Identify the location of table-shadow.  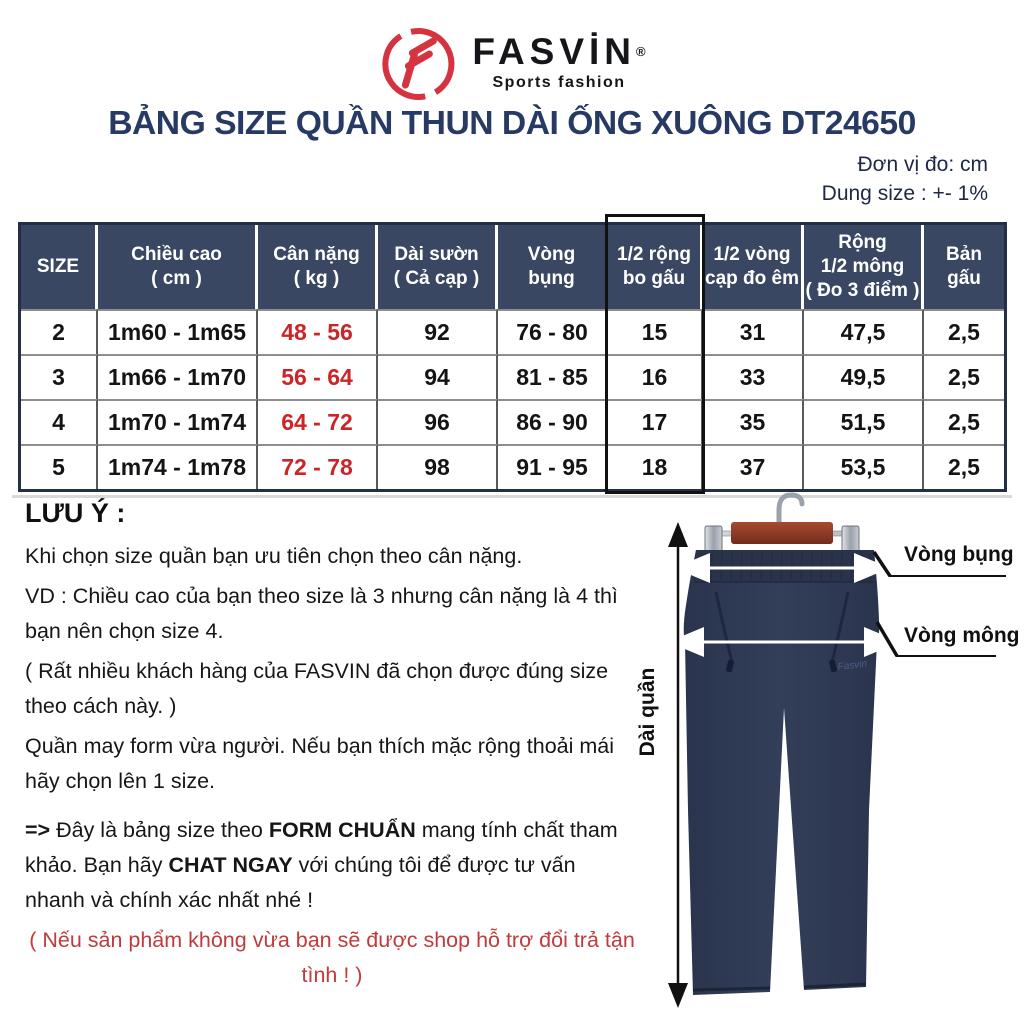
(512, 496).